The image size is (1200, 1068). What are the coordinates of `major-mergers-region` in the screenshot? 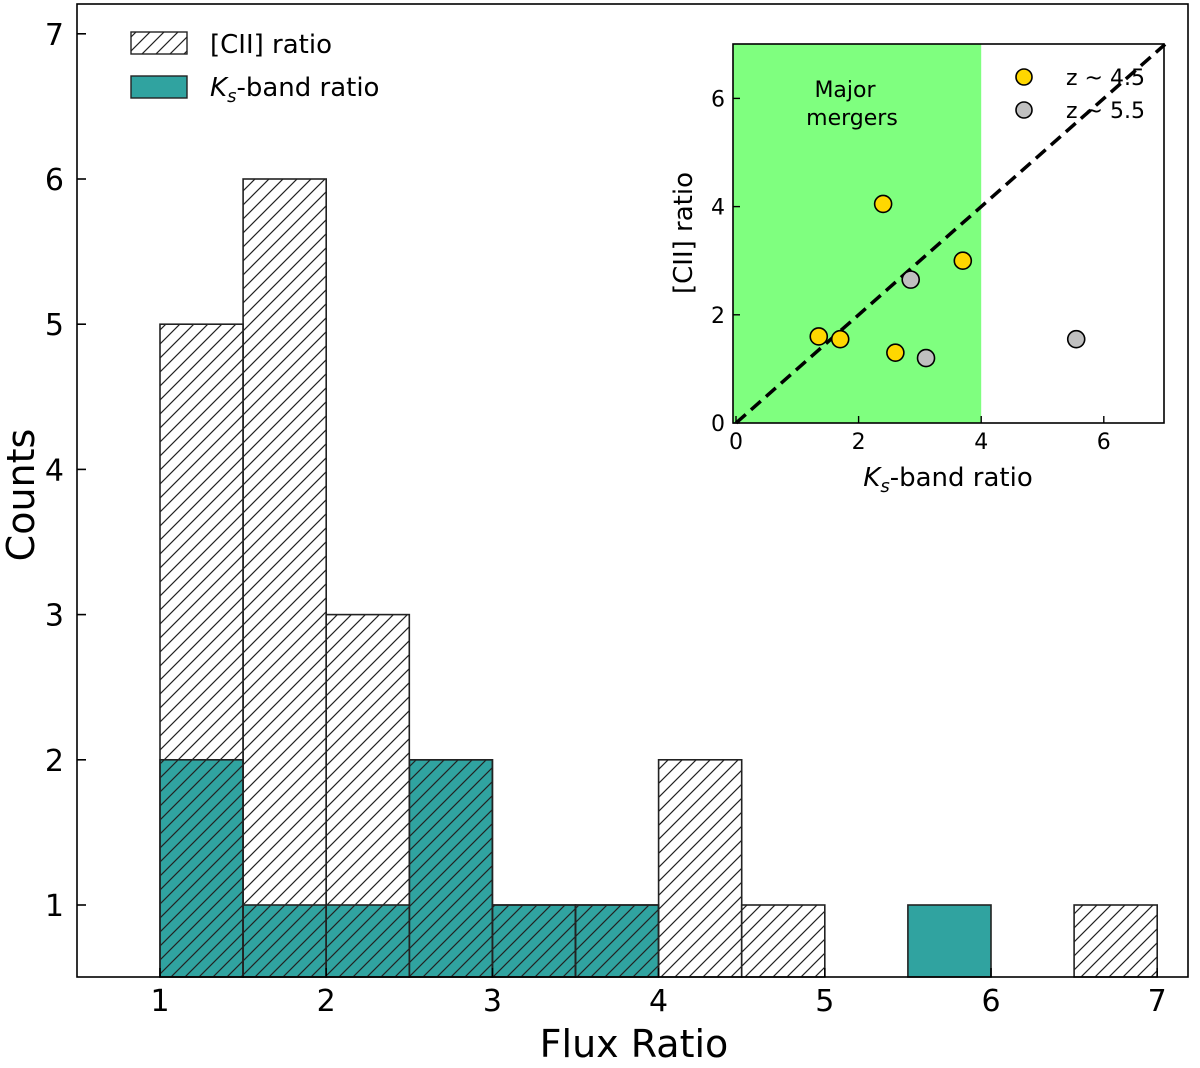 It's located at (857, 233).